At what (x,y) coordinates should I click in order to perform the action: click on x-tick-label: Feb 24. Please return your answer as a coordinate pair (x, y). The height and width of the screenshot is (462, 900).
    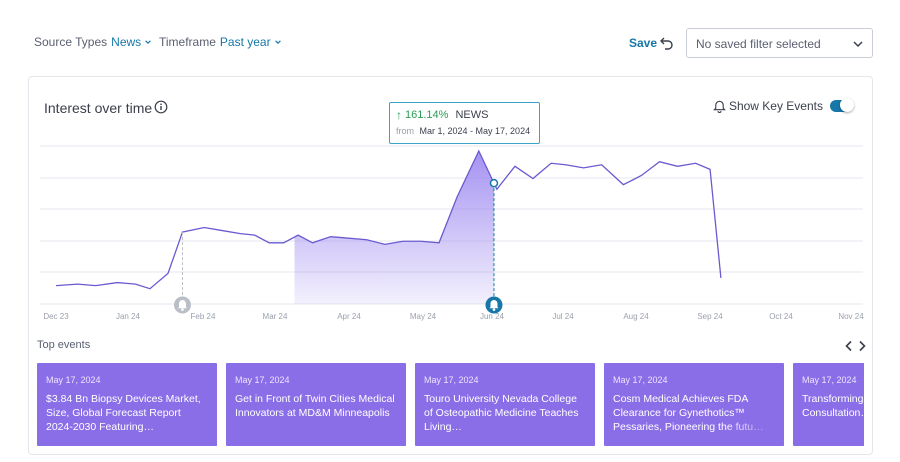
    Looking at the image, I should click on (203, 316).